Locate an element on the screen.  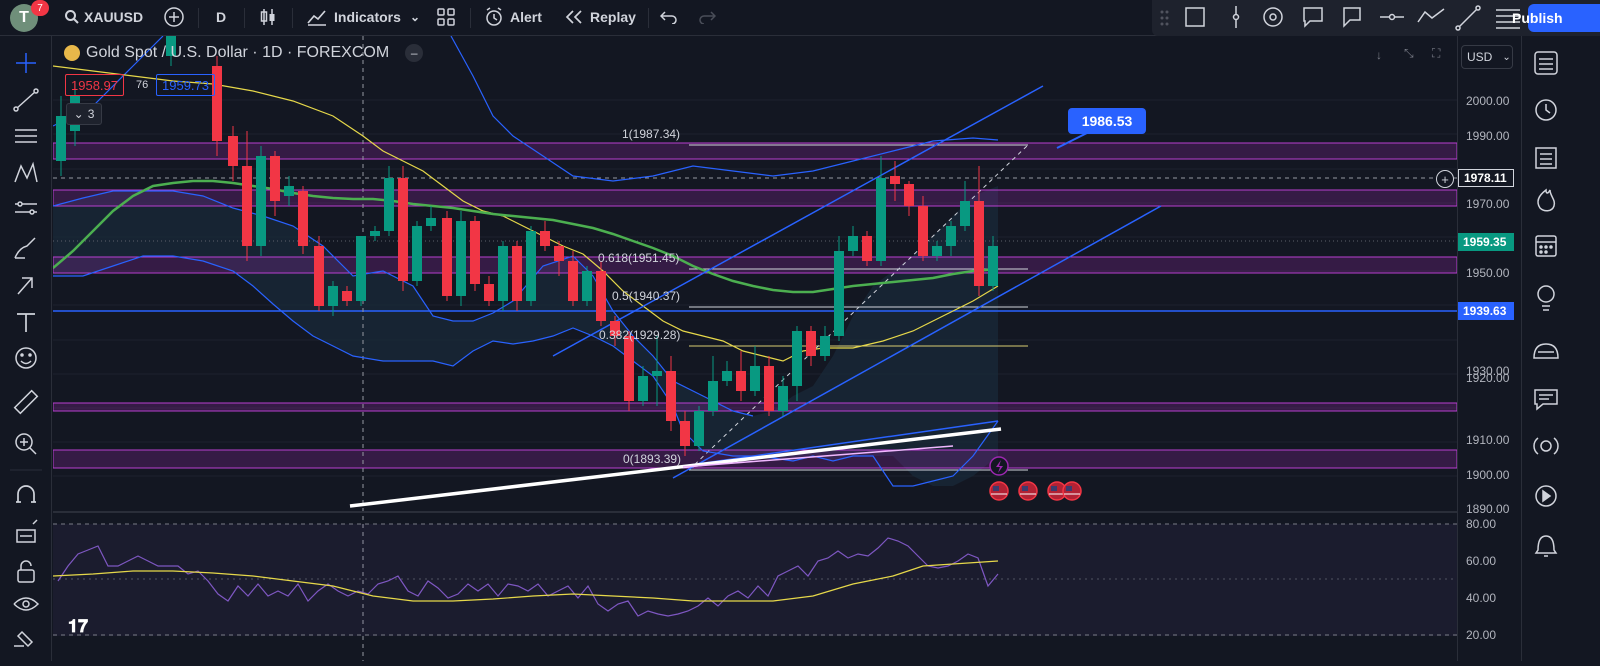
chat-icon is located at coordinates (1546, 400).